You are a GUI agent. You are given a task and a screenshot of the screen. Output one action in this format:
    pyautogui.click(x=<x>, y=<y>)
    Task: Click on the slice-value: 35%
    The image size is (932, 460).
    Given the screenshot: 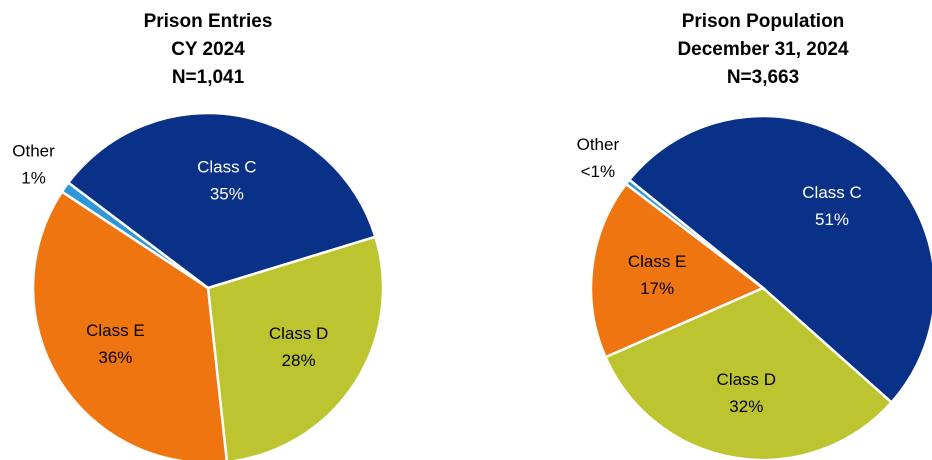 What is the action you would take?
    pyautogui.click(x=227, y=194)
    